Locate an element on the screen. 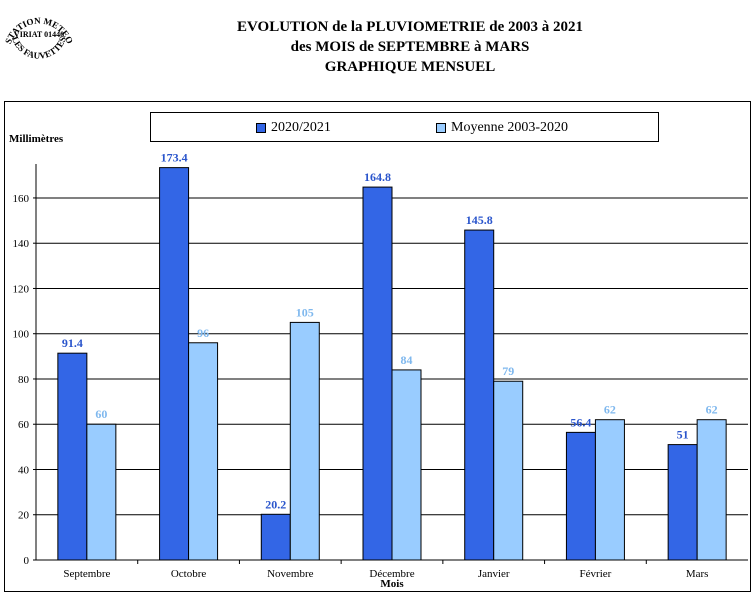 The image size is (756, 600). data-label: 84 is located at coordinates (407, 360).